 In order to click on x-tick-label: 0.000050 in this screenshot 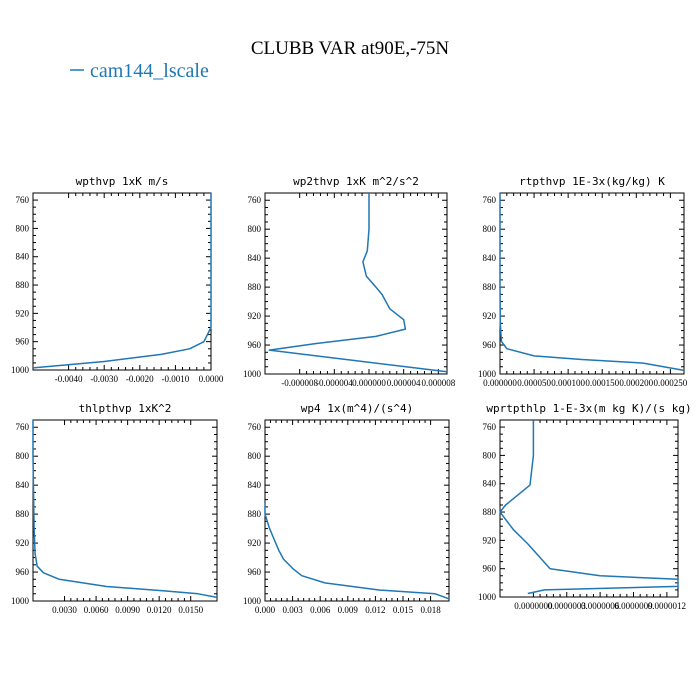, I will do `click(534, 383)`.